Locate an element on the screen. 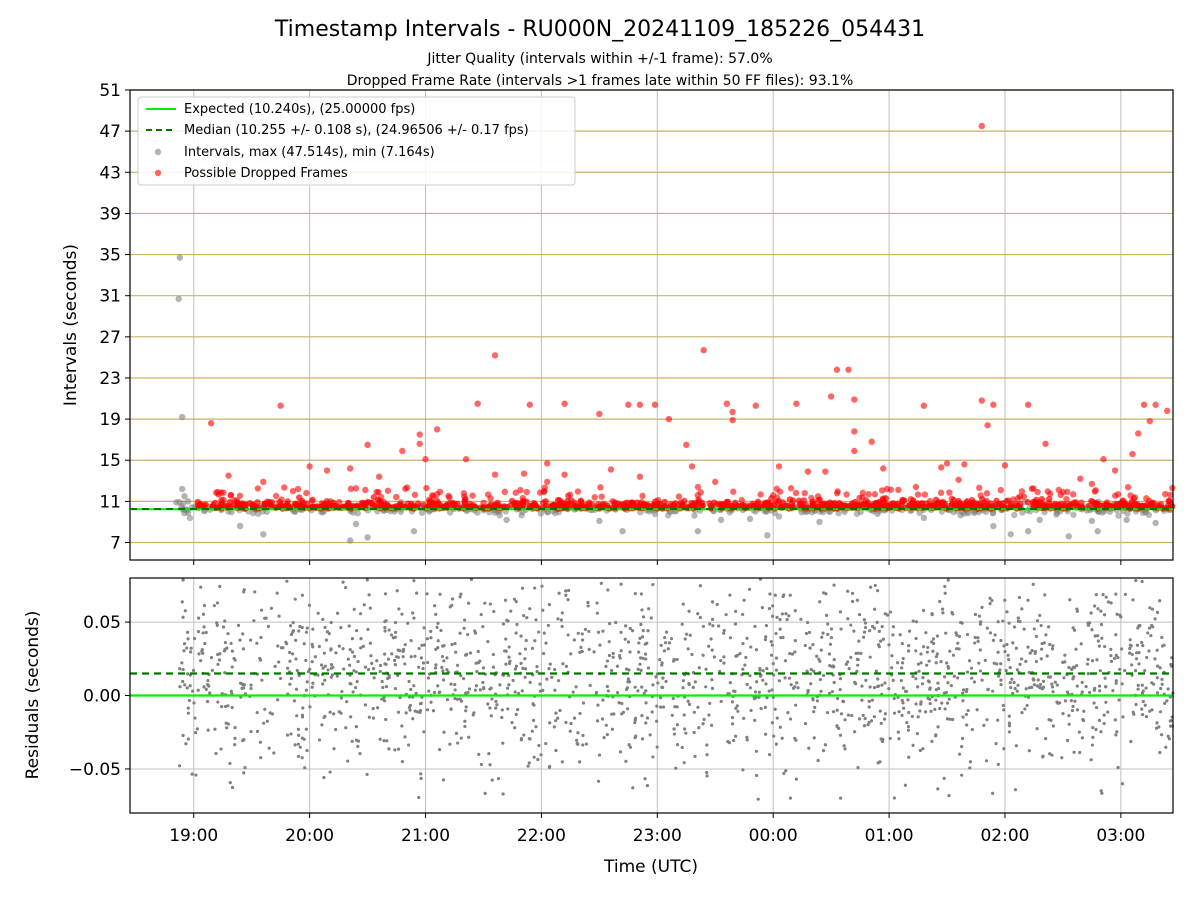 This screenshot has height=904, width=1200. x-tick-label: 20:00 is located at coordinates (309, 836).